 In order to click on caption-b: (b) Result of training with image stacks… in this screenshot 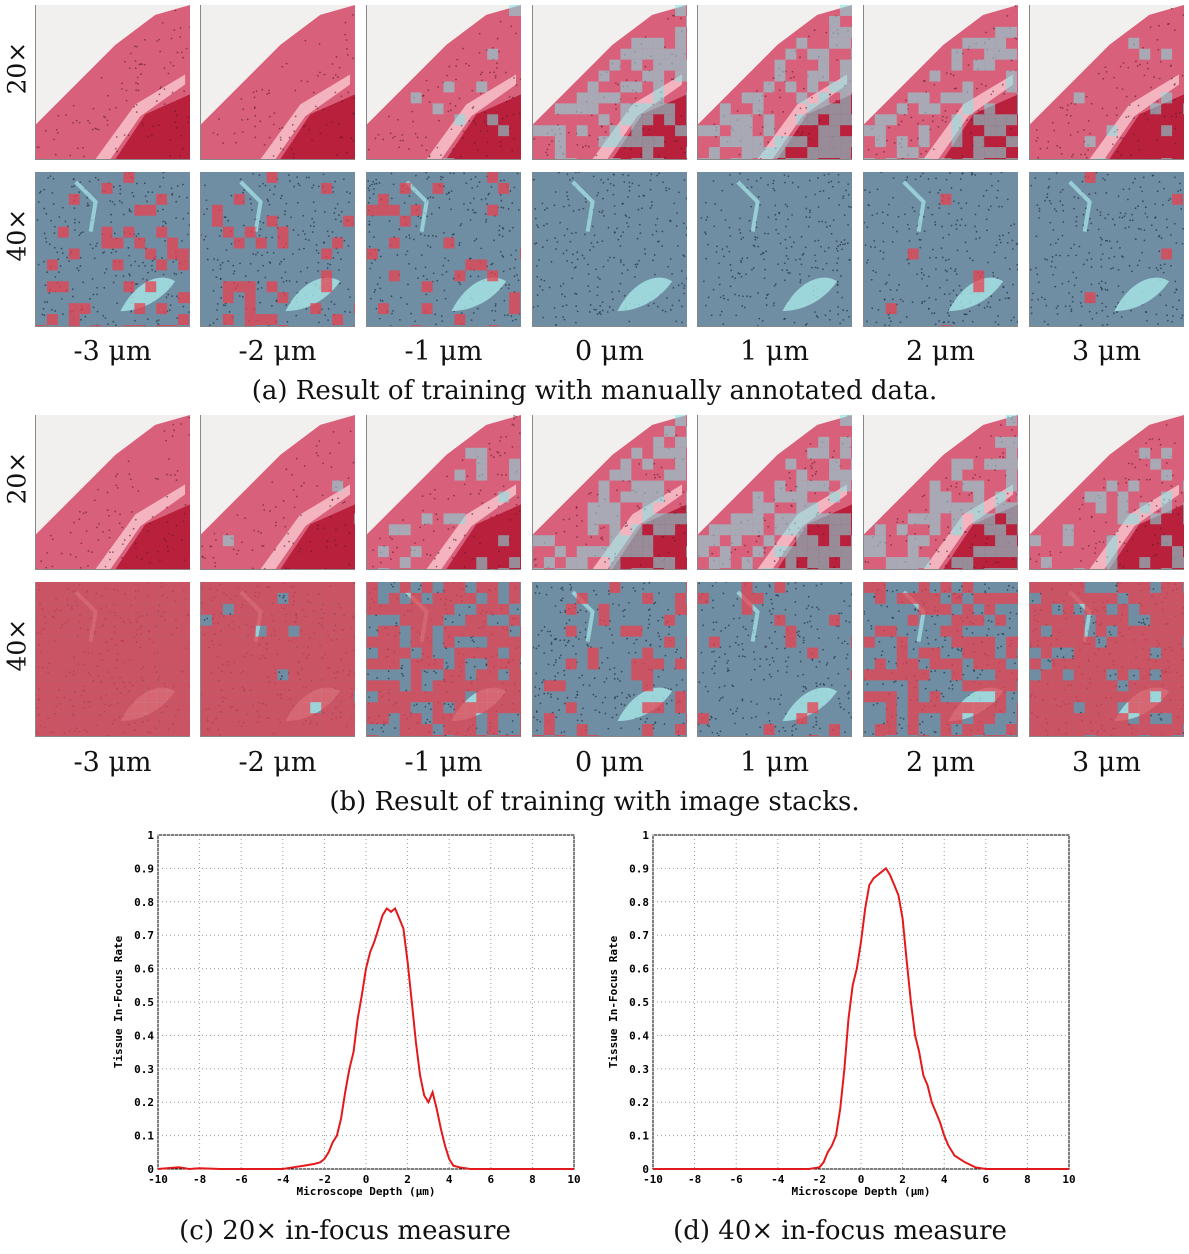, I will do `click(594, 802)`.